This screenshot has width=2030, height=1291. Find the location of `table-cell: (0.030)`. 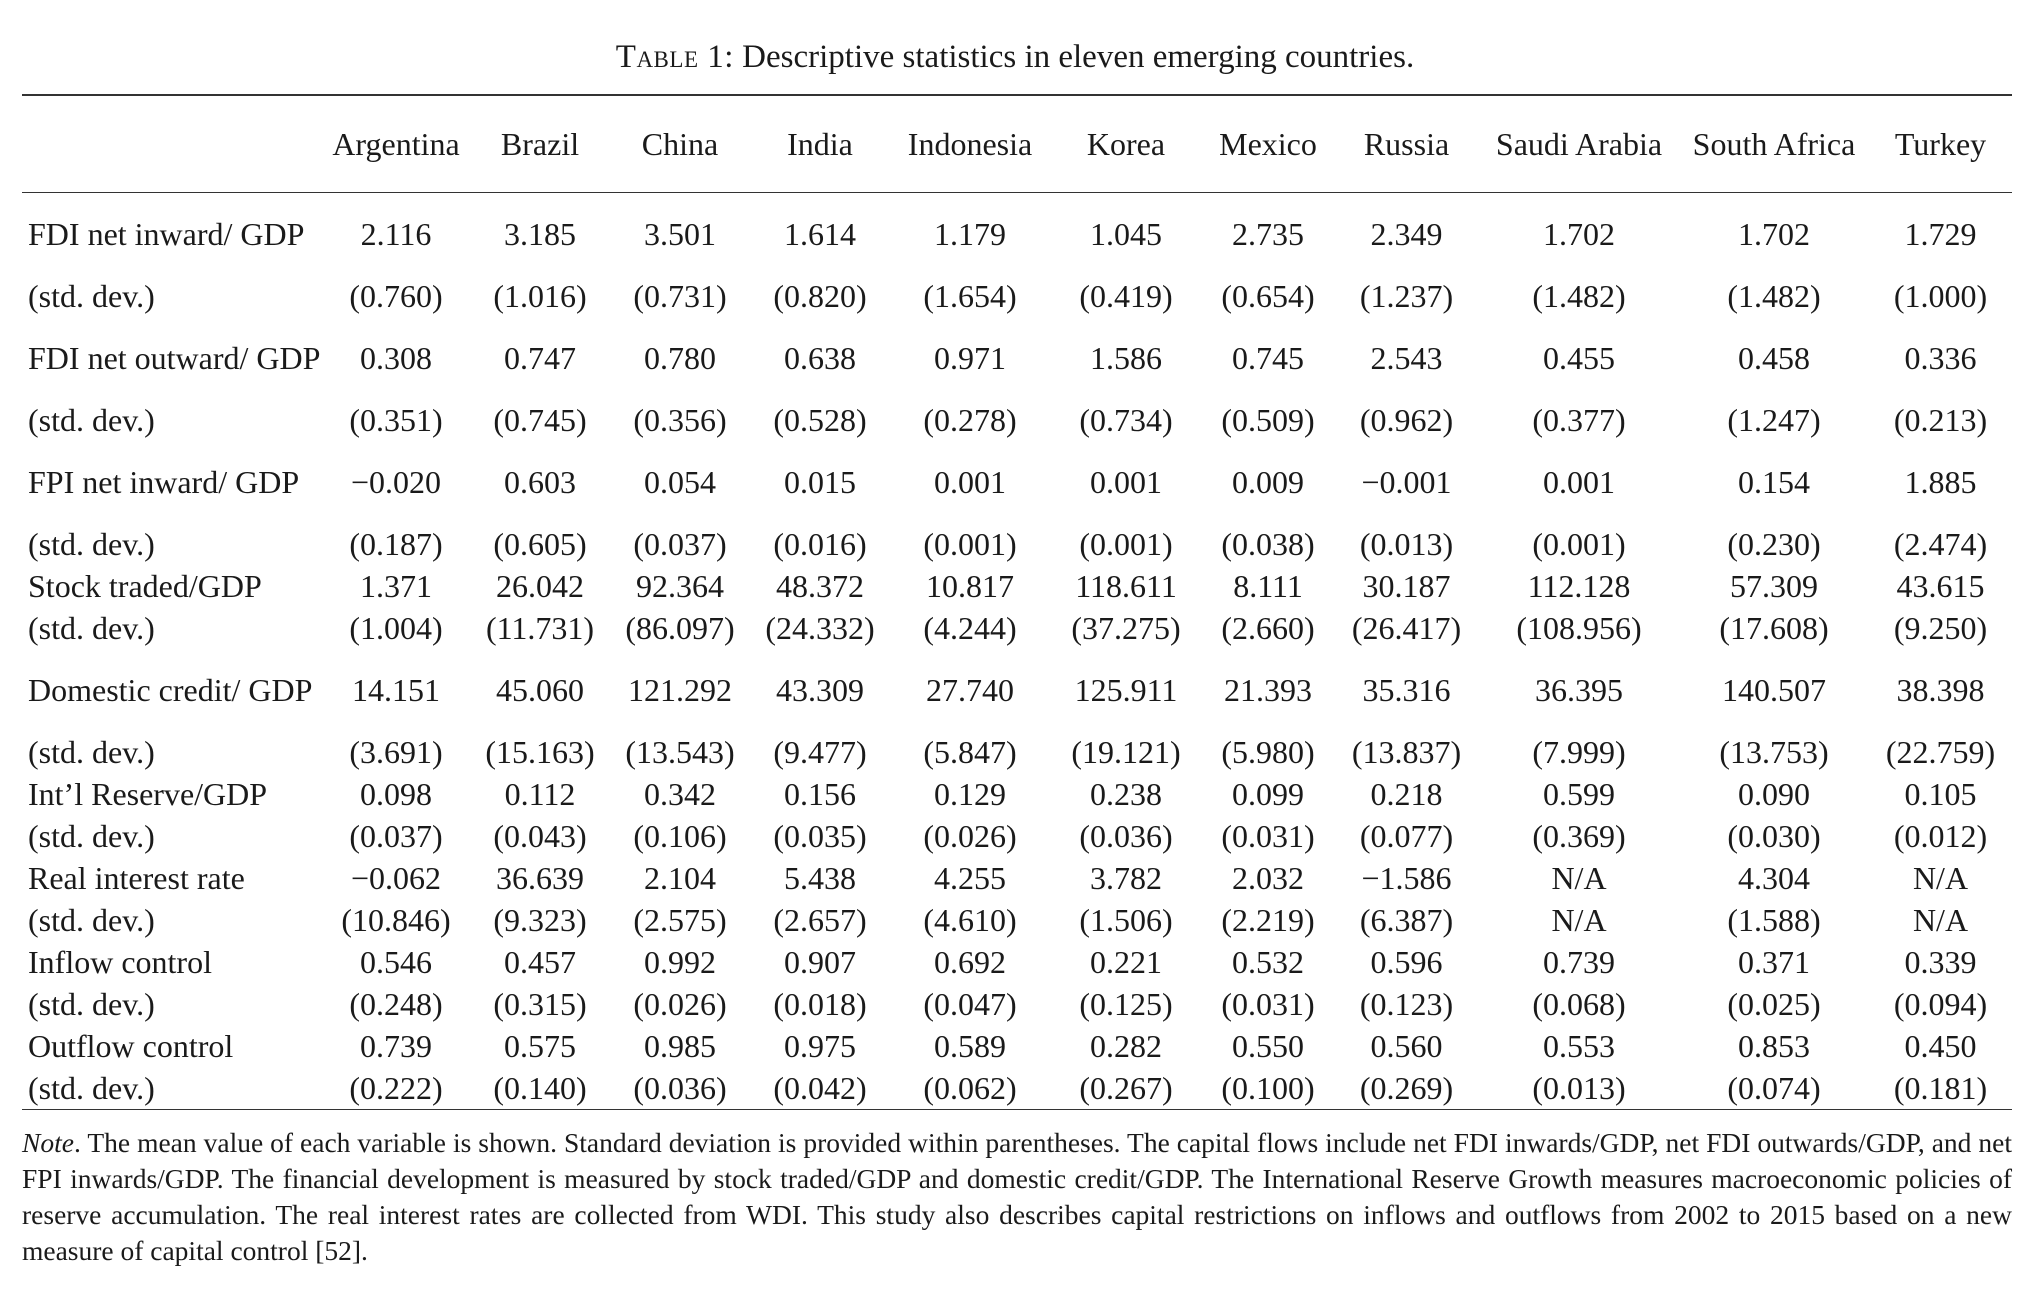

table-cell: (0.030) is located at coordinates (1774, 836).